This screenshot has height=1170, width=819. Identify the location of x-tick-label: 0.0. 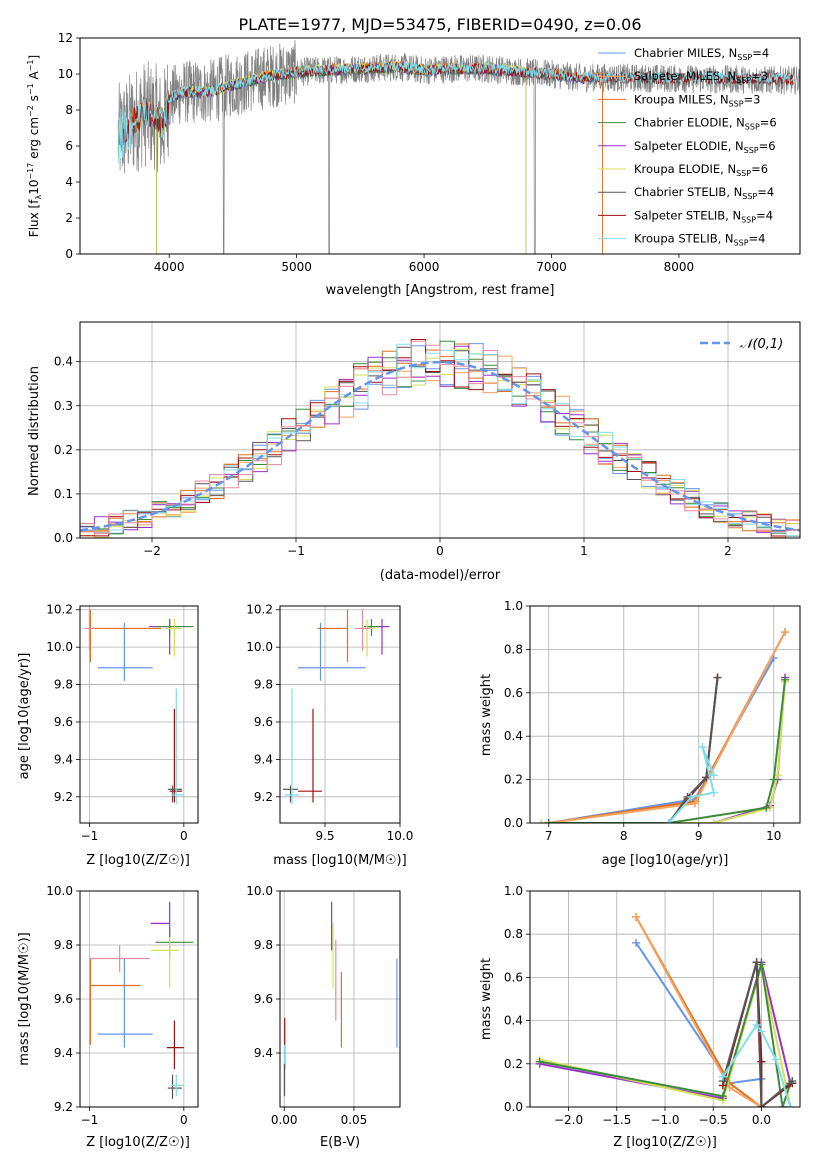
(761, 1120).